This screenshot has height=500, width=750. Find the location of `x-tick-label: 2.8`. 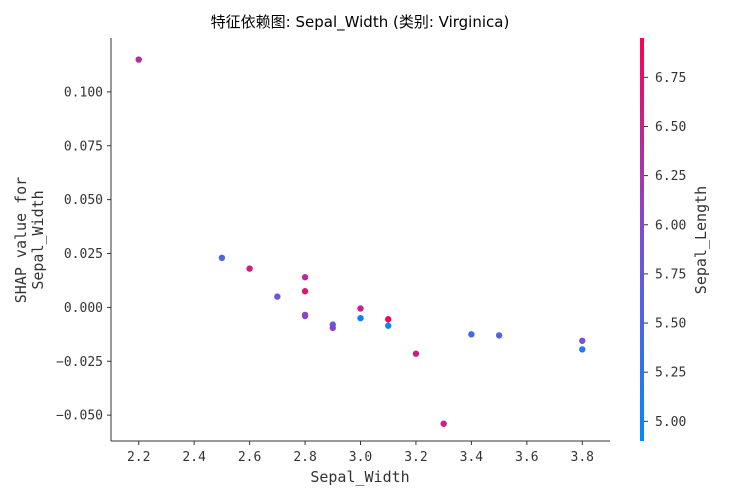

x-tick-label: 2.8 is located at coordinates (304, 457).